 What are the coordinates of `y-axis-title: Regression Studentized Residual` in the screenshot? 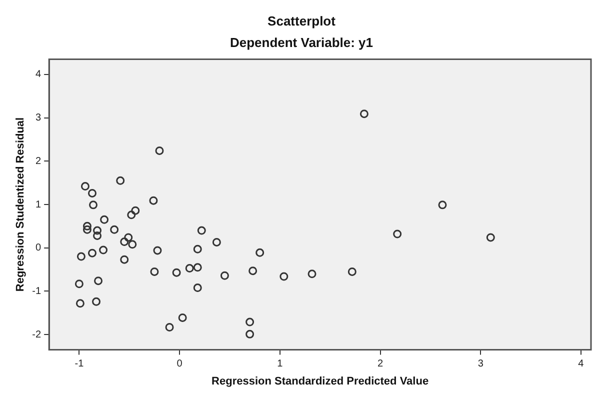 It's located at (20, 204).